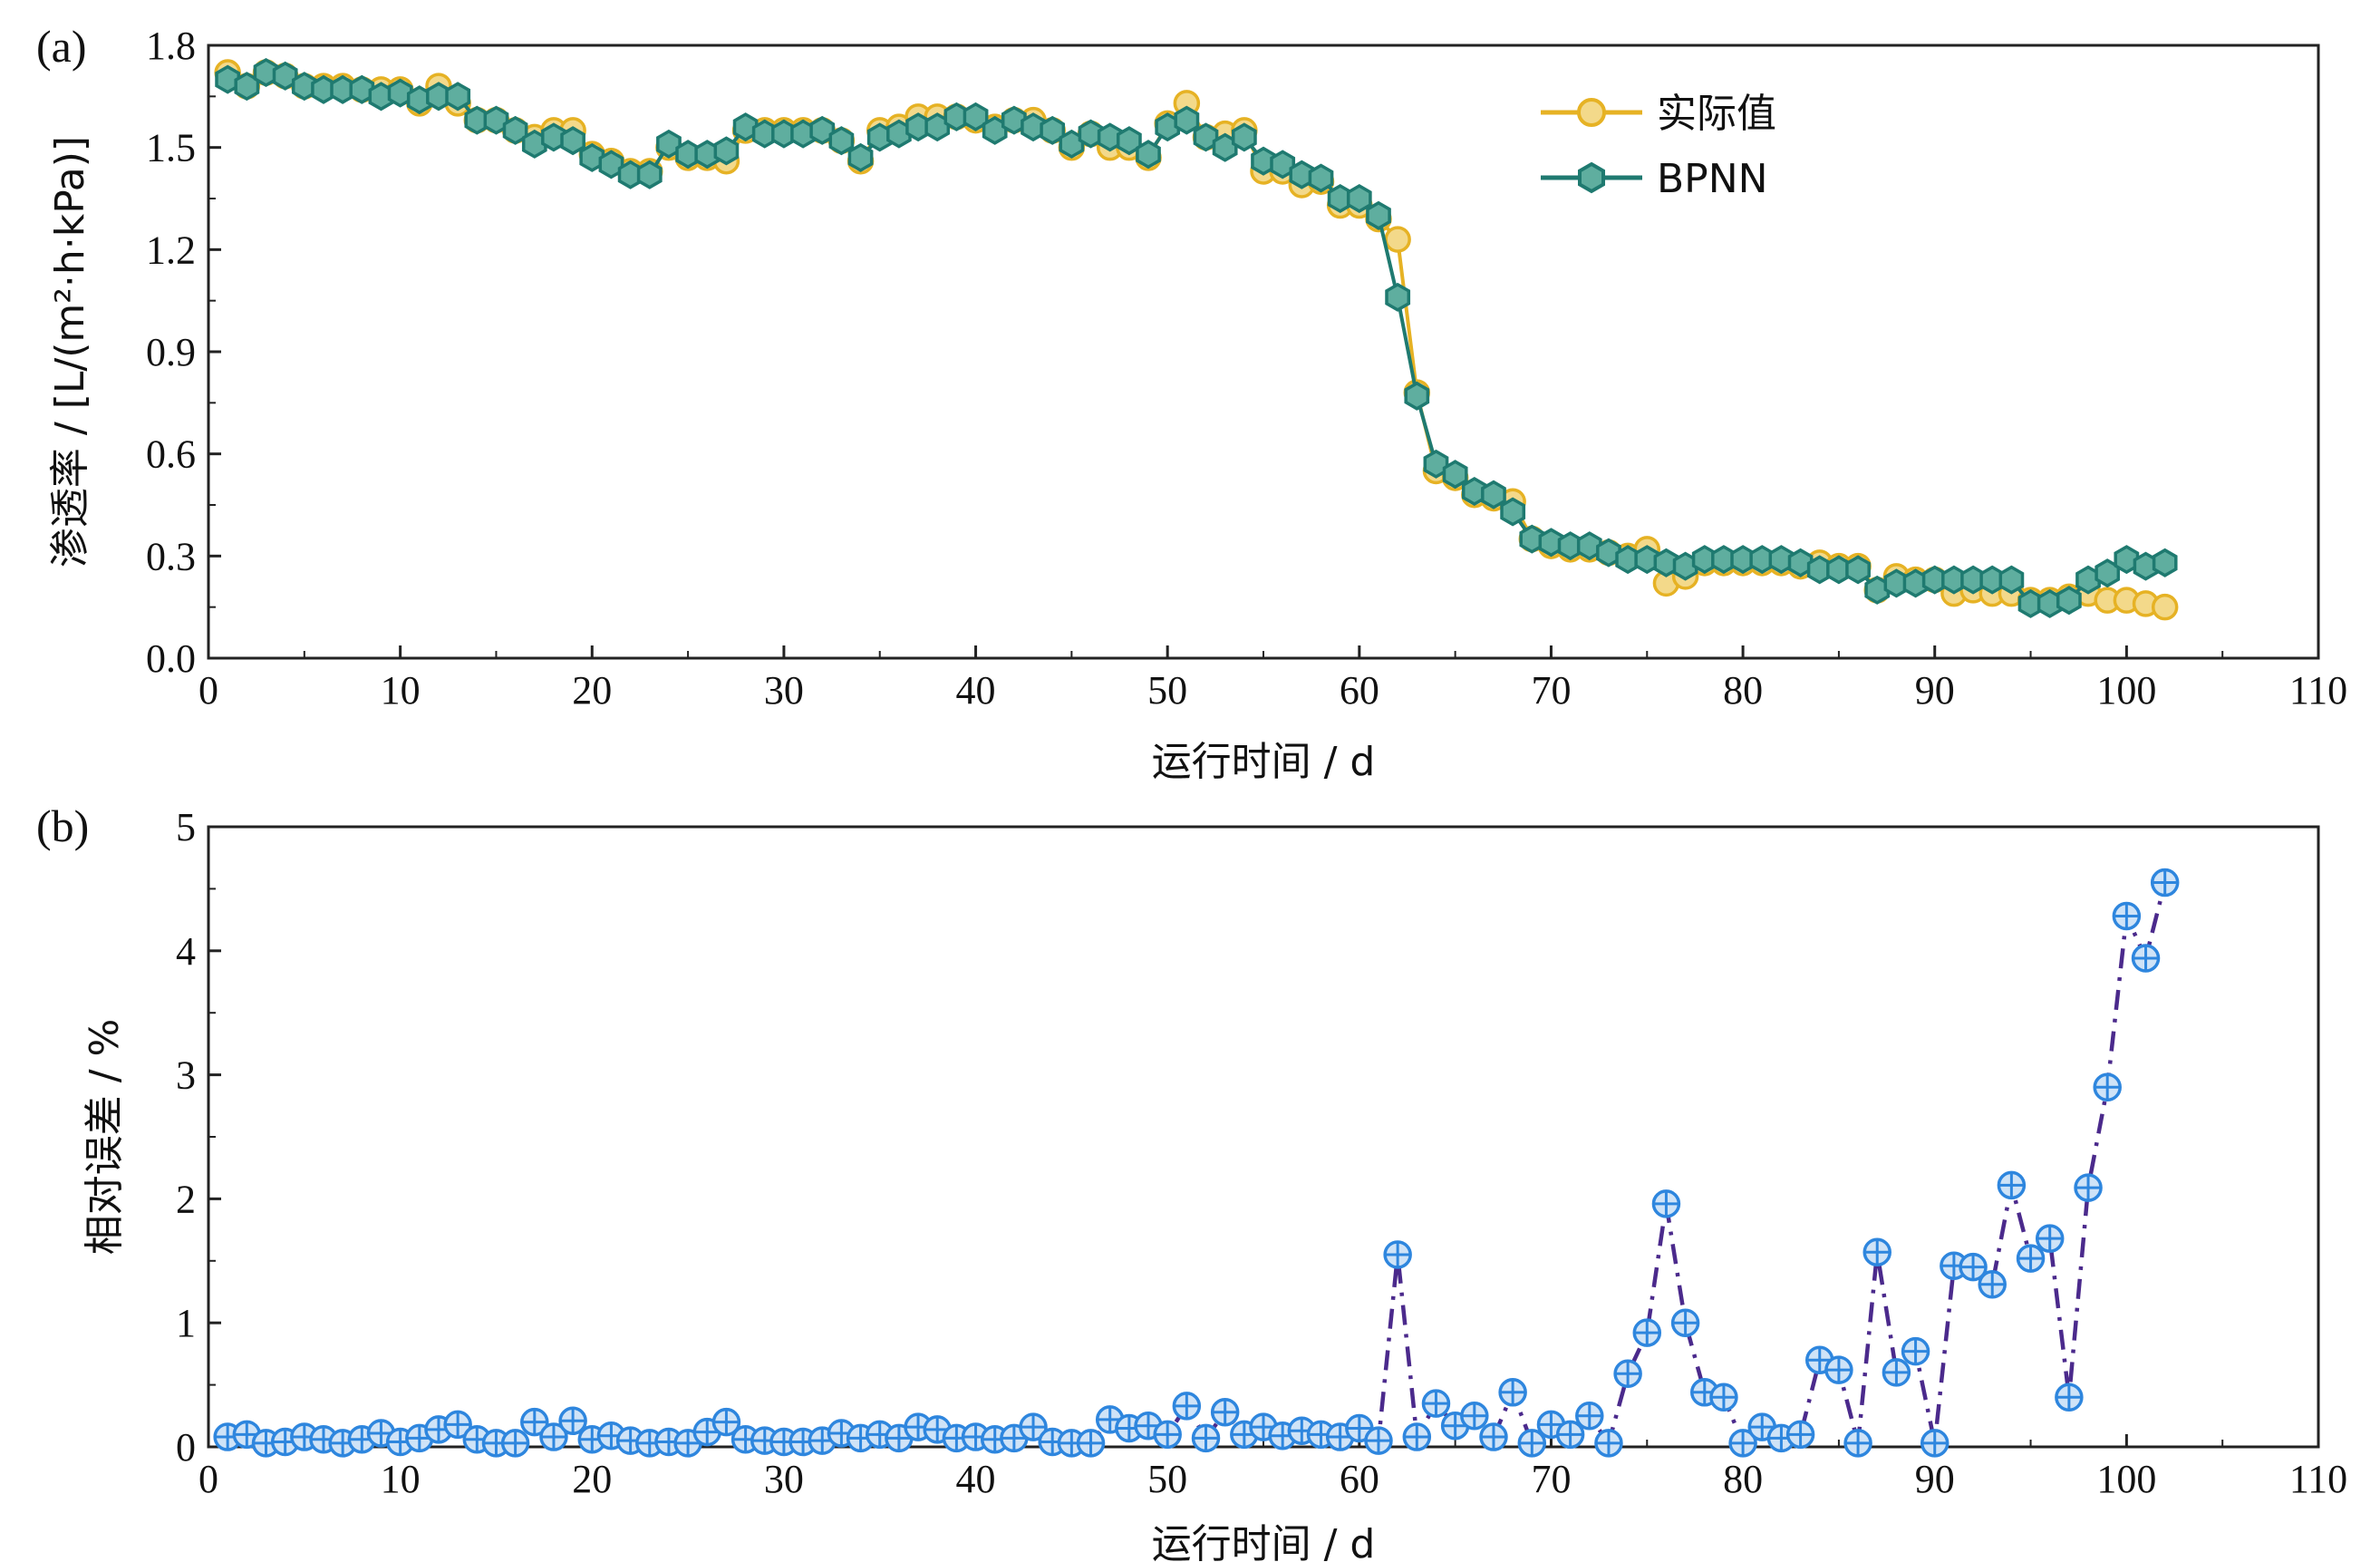 The width and height of the screenshot is (2380, 1562). Describe the element at coordinates (208, 1479) in the screenshot. I see `x-tick-label: 0` at that location.